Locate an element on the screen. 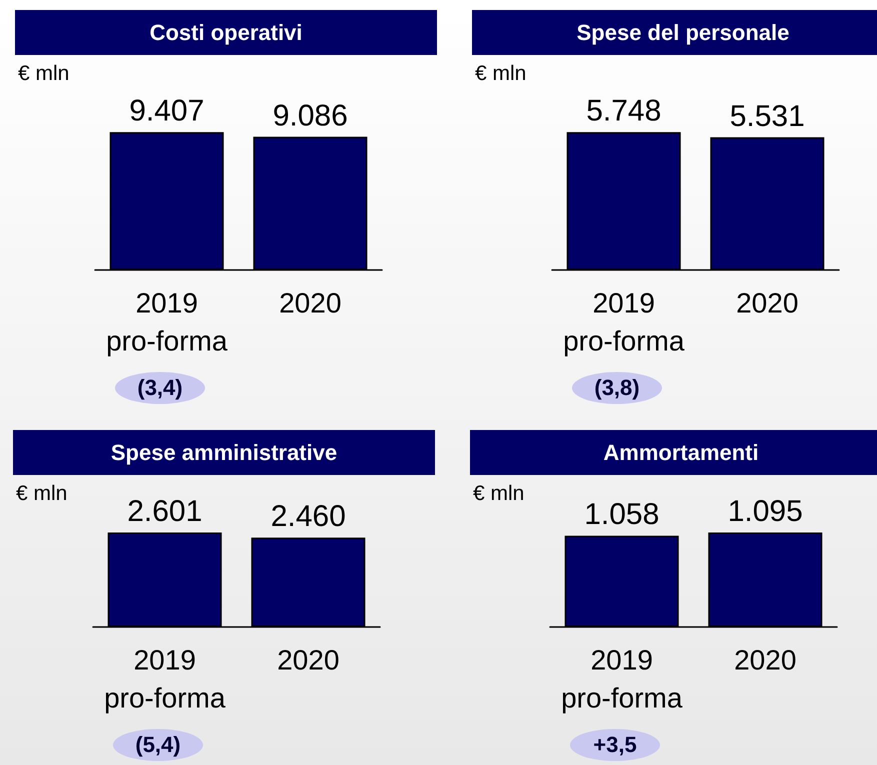 Image resolution: width=877 pixels, height=765 pixels. data-label: 9.407 is located at coordinates (166, 111).